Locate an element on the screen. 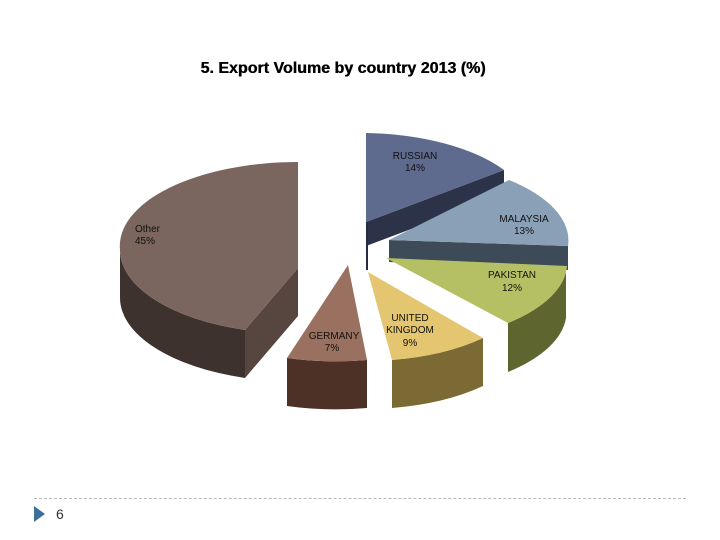 The height and width of the screenshot is (540, 720). slice-malaysia is located at coordinates (479, 213).